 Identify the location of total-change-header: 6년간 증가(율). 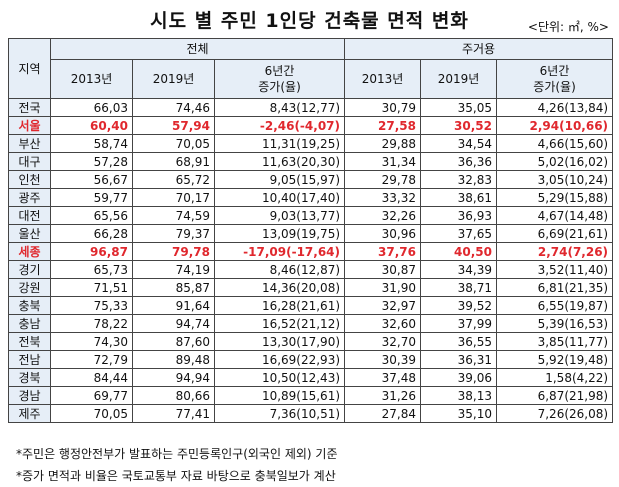
(279, 79).